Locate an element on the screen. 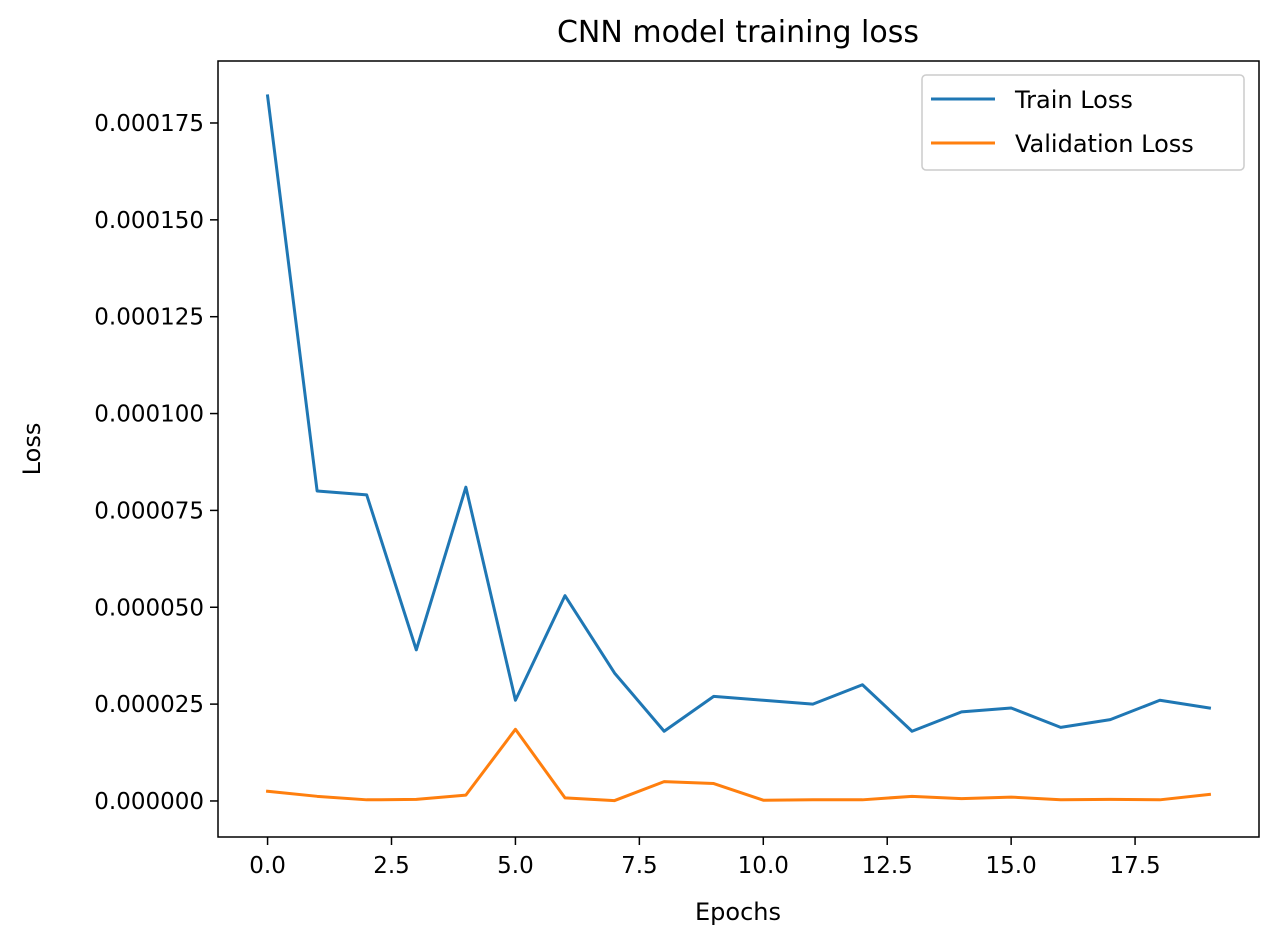 Image resolution: width=1282 pixels, height=935 pixels. y-tick-label: 0.000150 is located at coordinates (149, 221).